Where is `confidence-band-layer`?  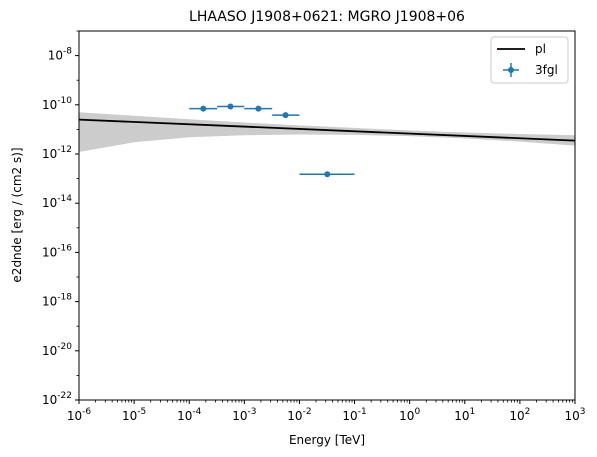 confidence-band-layer is located at coordinates (327, 132).